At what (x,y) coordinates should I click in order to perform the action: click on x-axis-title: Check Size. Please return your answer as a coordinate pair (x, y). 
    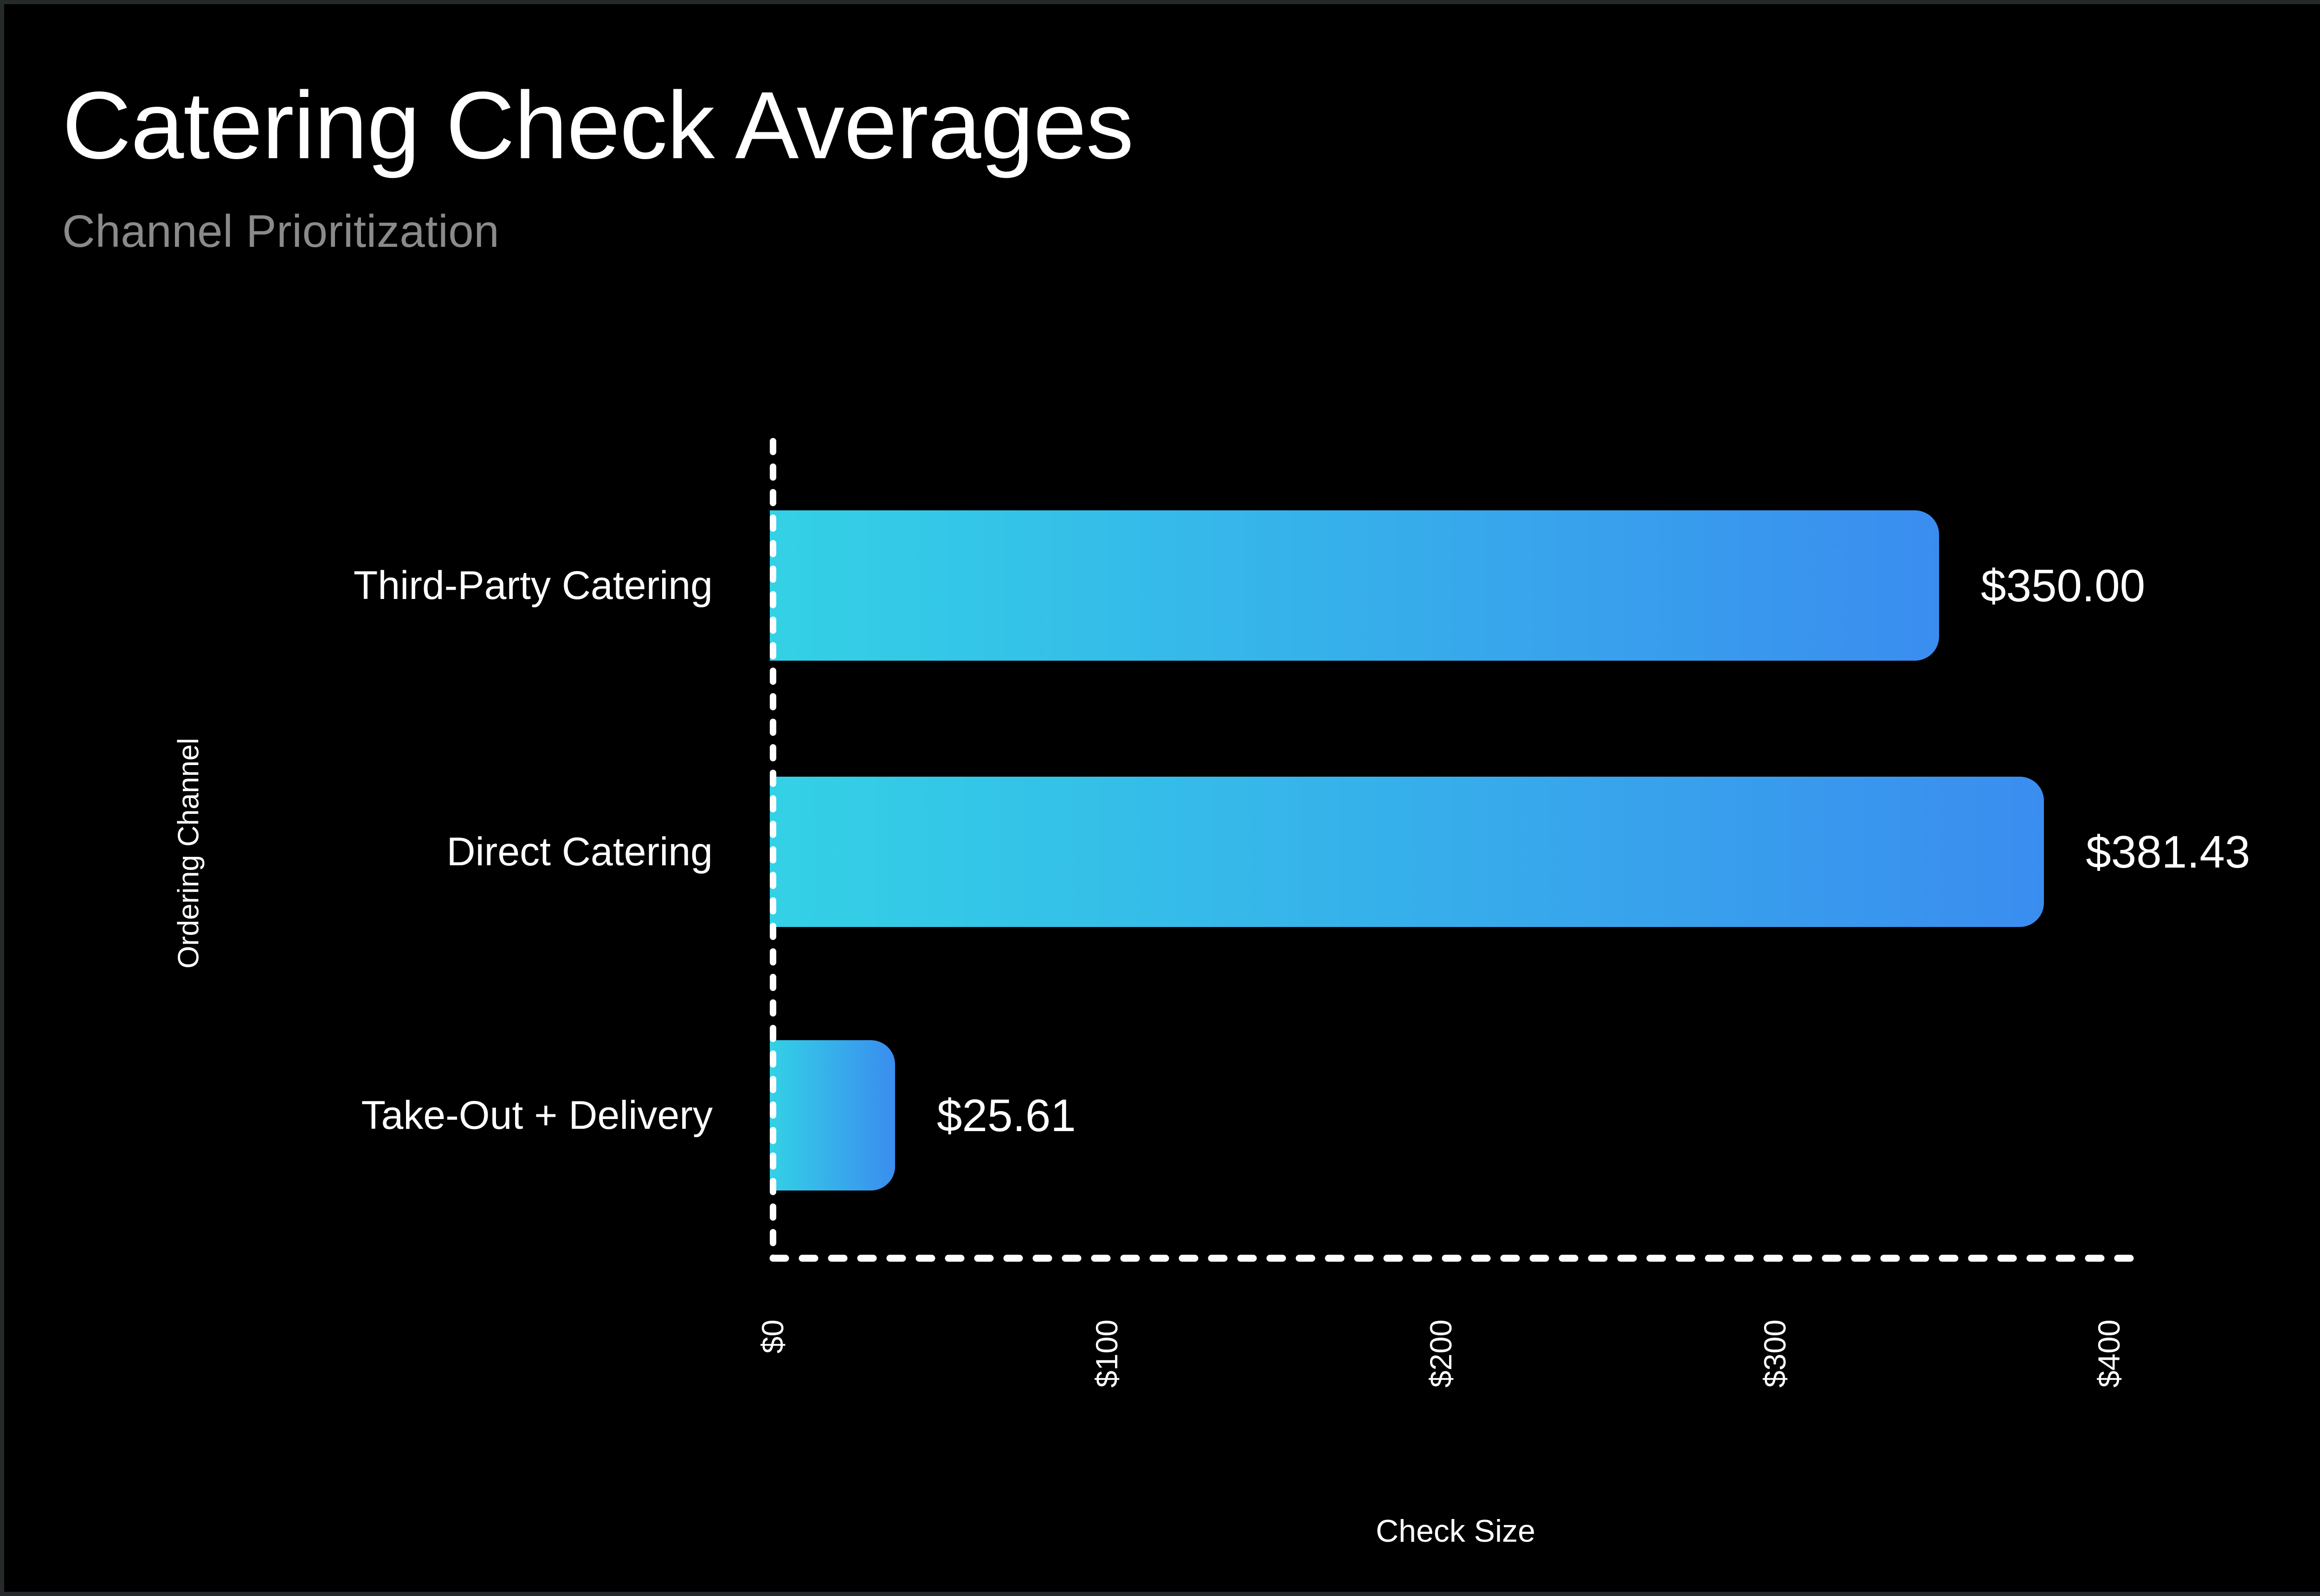
    Looking at the image, I should click on (1456, 1531).